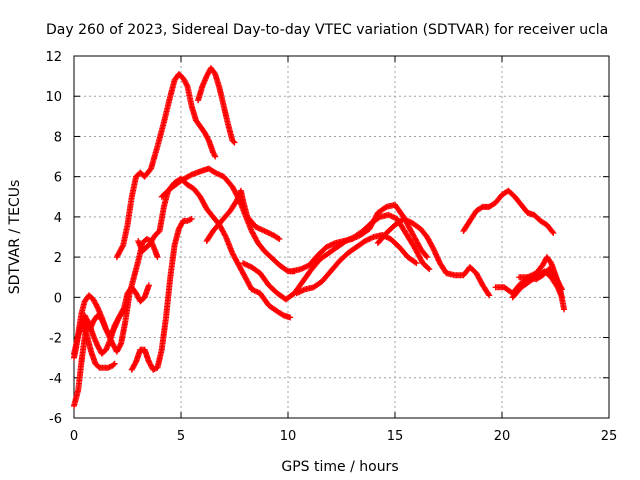  I want to click on y-tick-labels: -6 -4 -2 0 2 4 6 8 10 12, so click(53, 238).